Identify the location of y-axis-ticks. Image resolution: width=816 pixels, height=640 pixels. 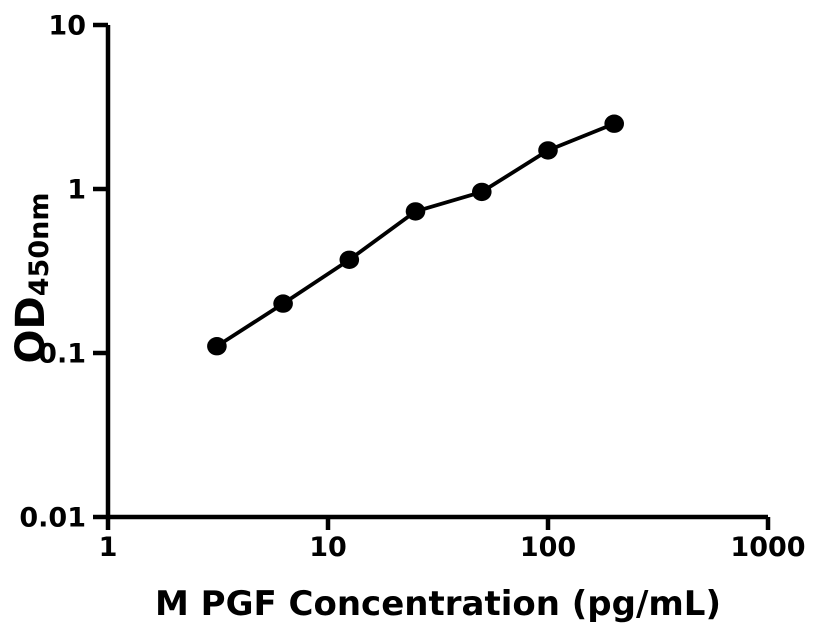
(100, 271).